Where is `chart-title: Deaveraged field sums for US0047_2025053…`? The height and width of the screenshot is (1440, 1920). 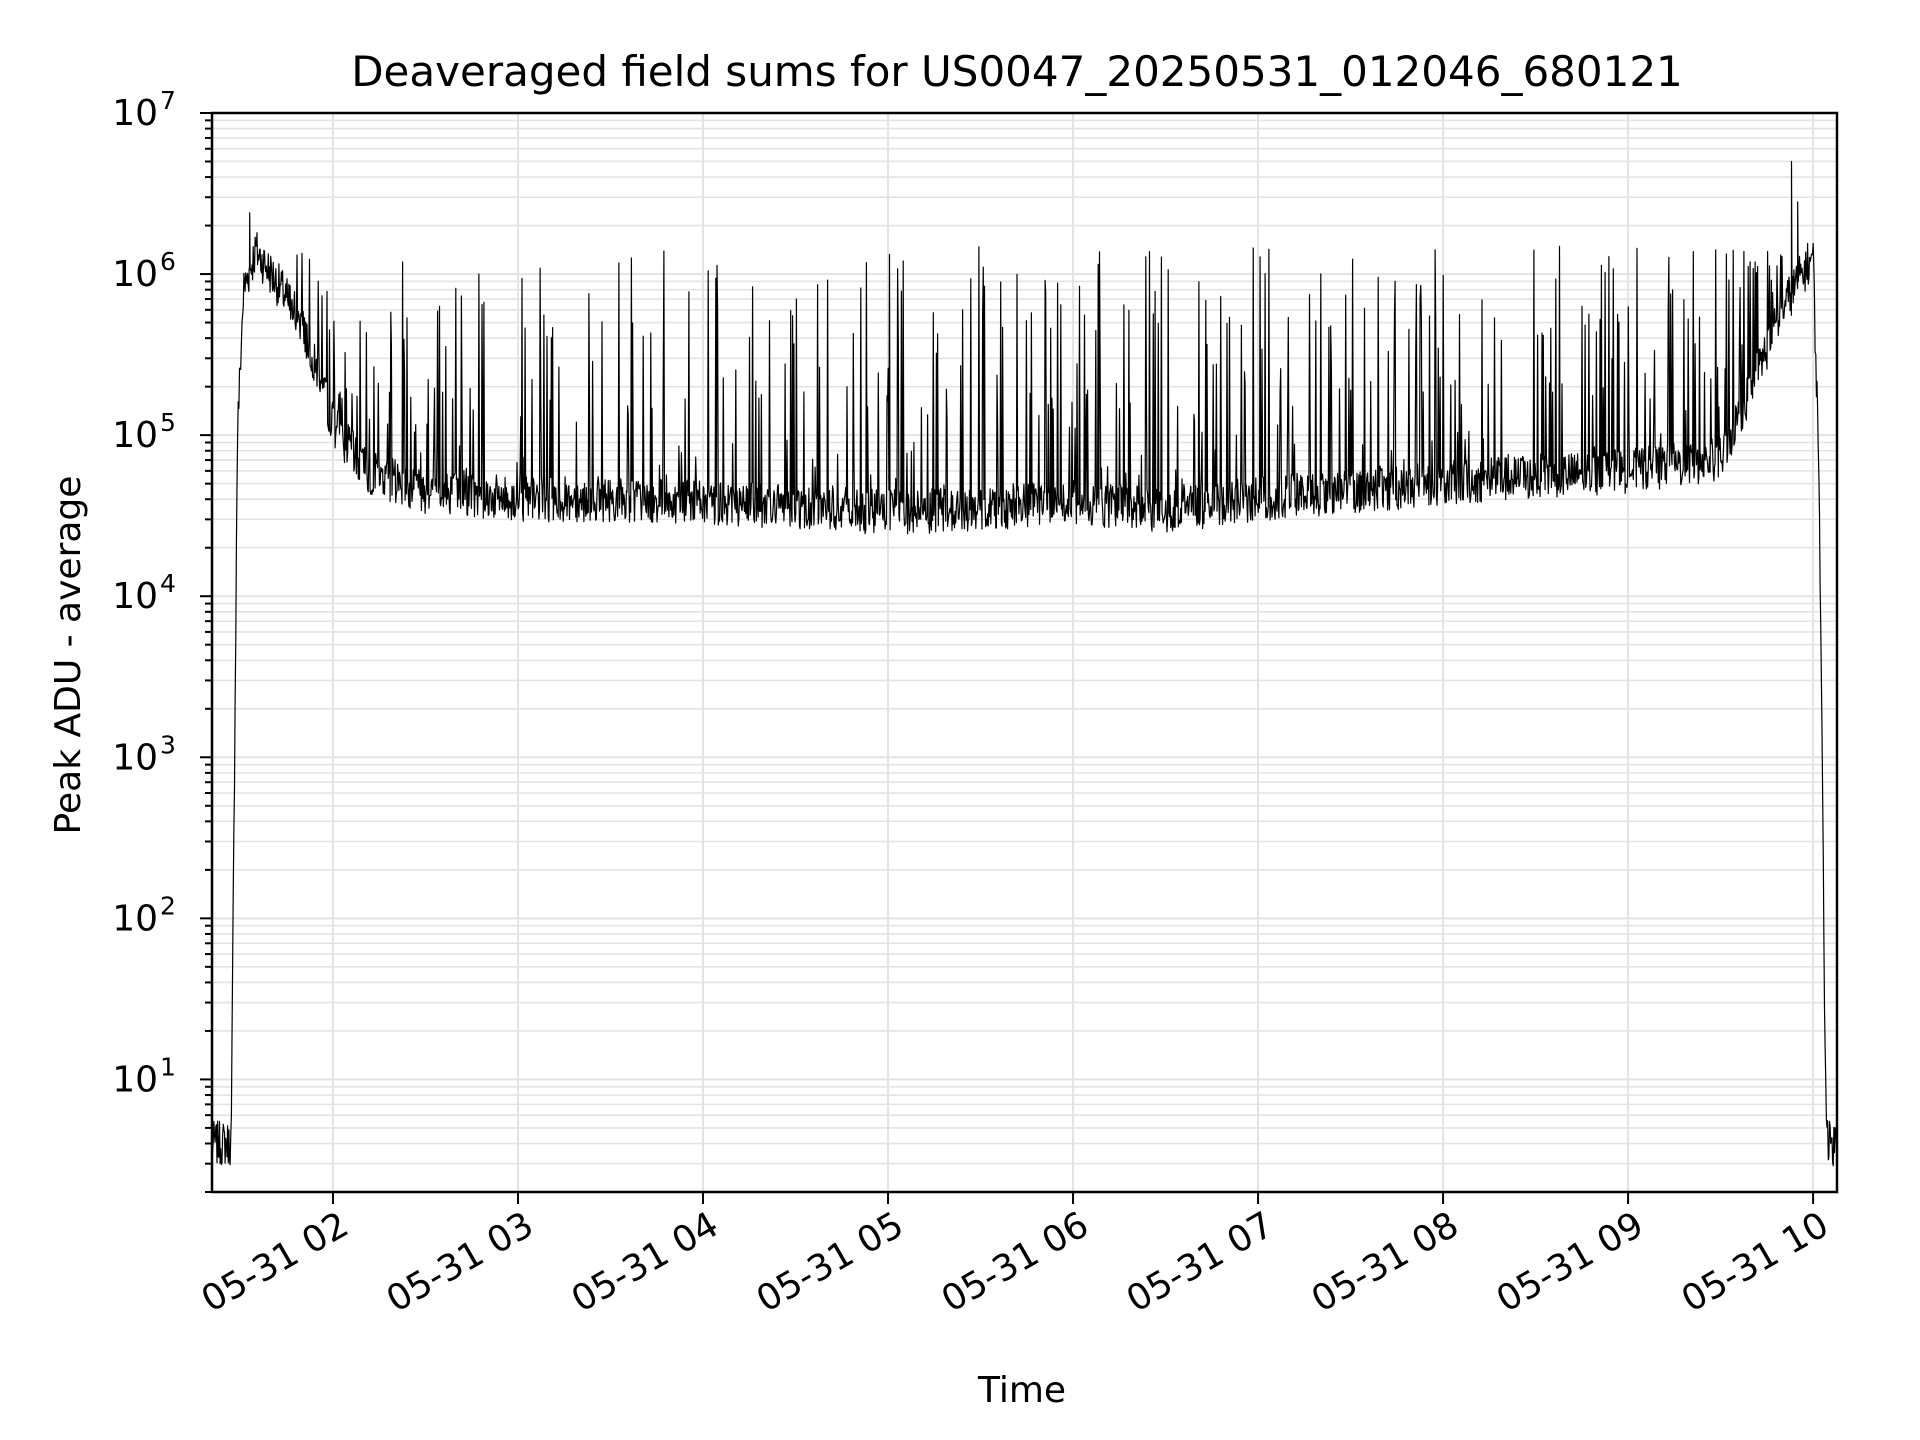
chart-title: Deaveraged field sums for US0047_2025053… is located at coordinates (1017, 71).